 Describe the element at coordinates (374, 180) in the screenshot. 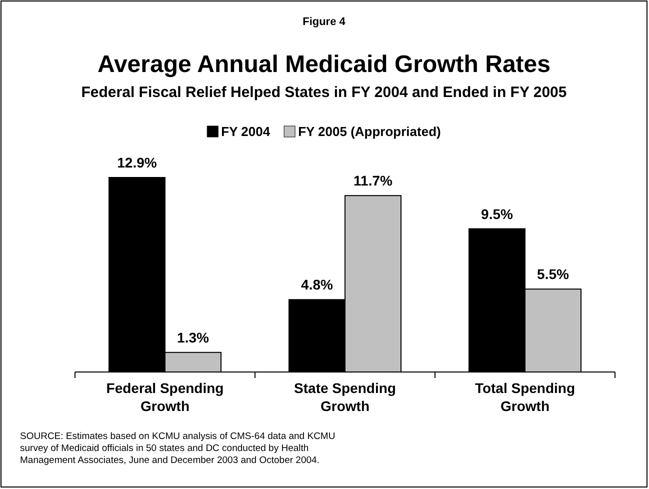

I see `data-label: 11.7%` at that location.